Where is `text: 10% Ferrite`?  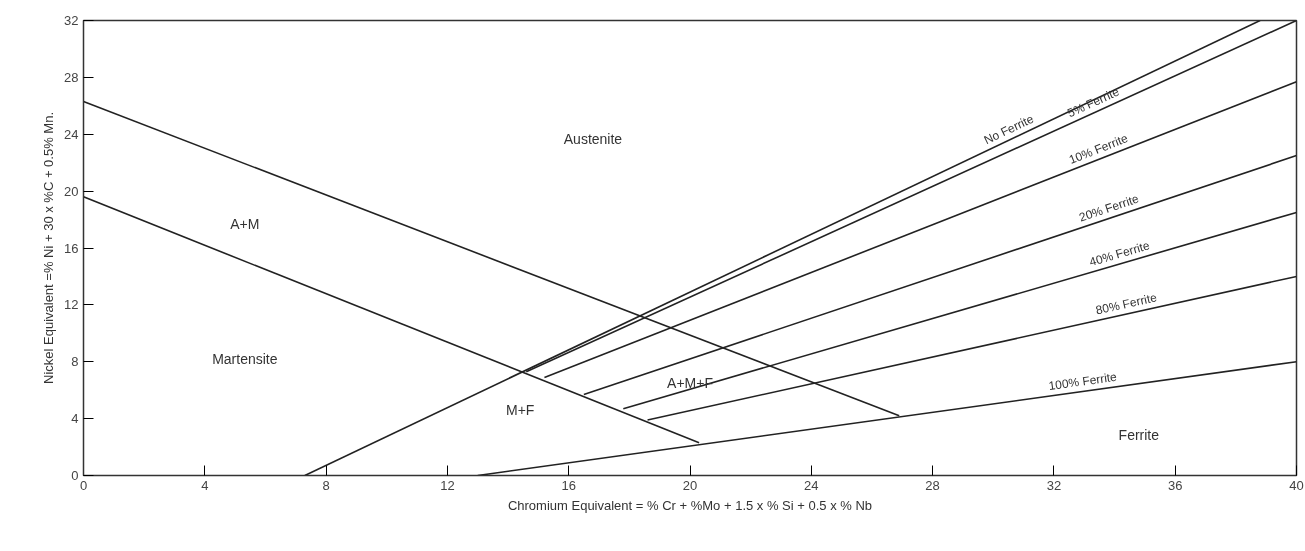 text: 10% Ferrite is located at coordinates (1098, 149).